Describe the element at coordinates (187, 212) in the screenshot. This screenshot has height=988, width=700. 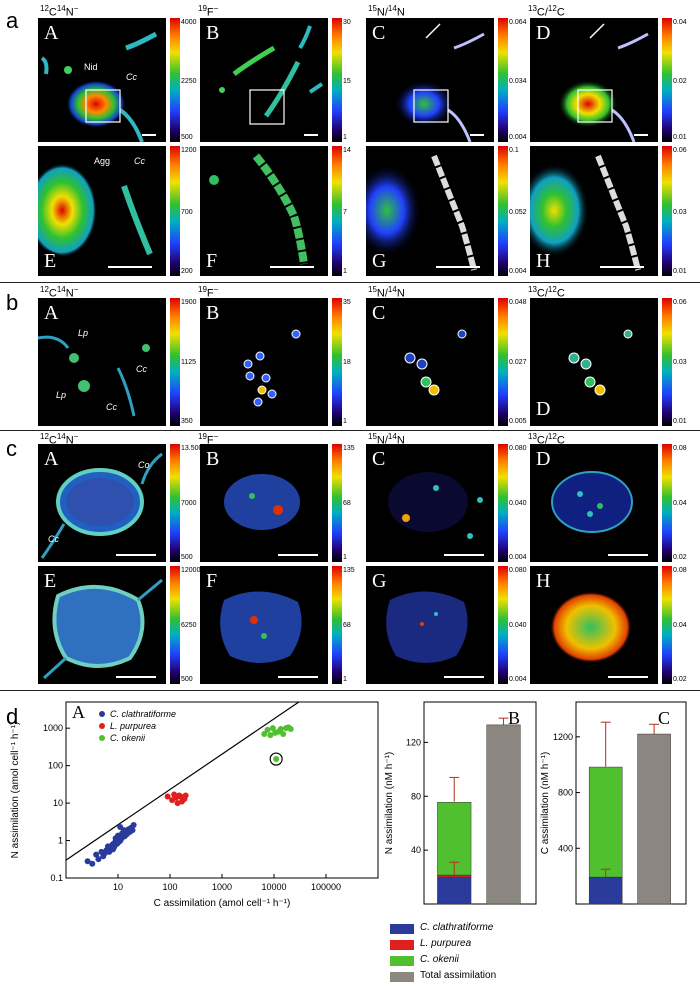
I see `colorbar-mid: 700` at that location.